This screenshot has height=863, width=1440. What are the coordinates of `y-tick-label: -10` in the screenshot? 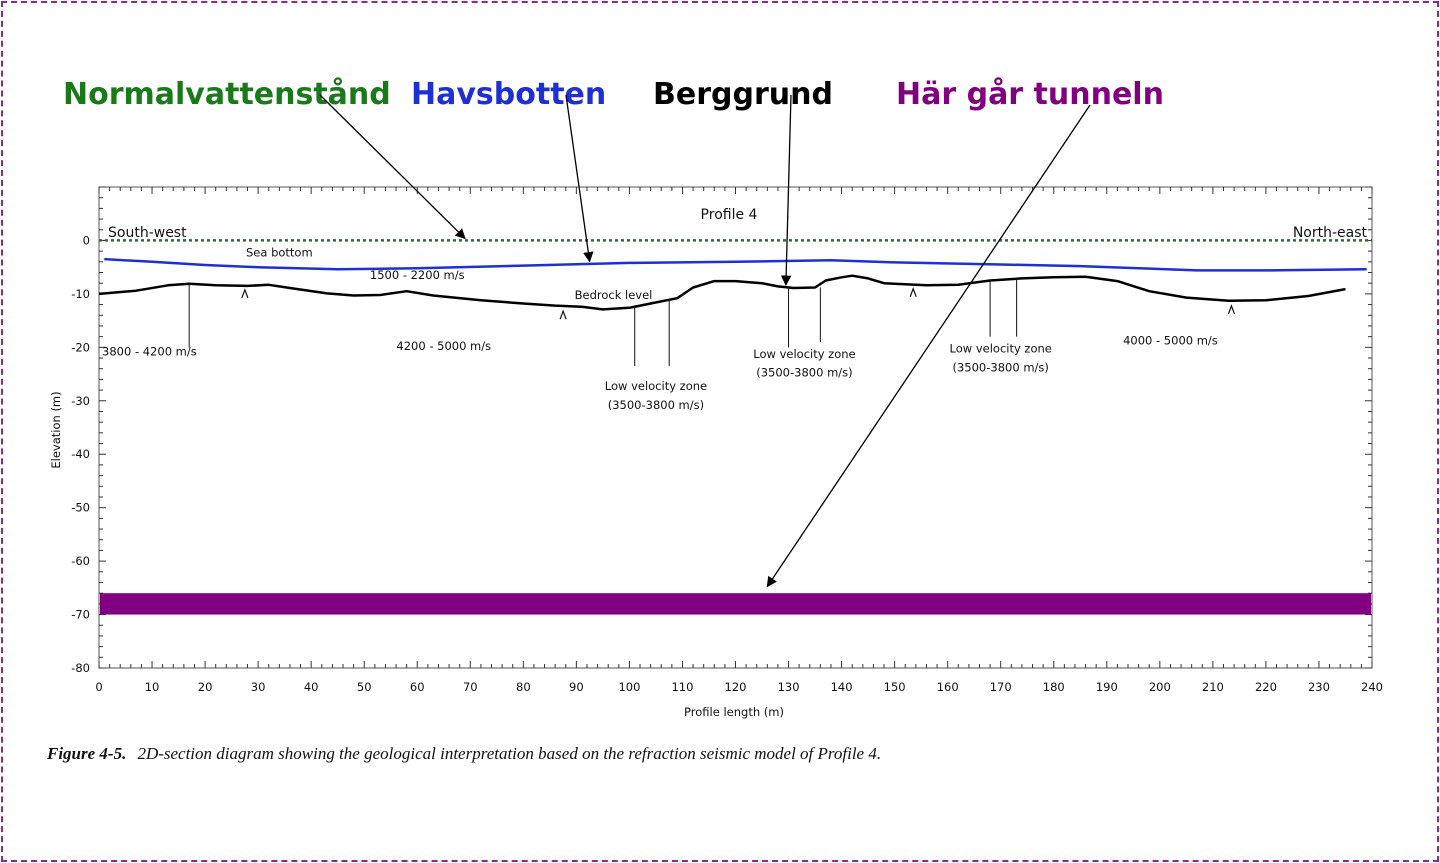 It's located at (80, 294).